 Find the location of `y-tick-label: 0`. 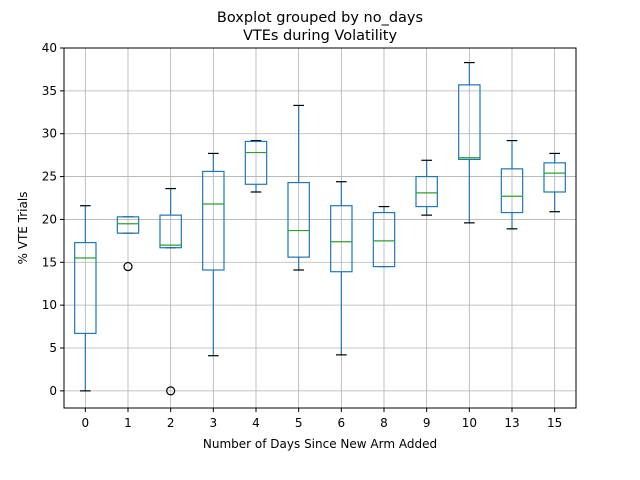

y-tick-label: 0 is located at coordinates (53, 391).